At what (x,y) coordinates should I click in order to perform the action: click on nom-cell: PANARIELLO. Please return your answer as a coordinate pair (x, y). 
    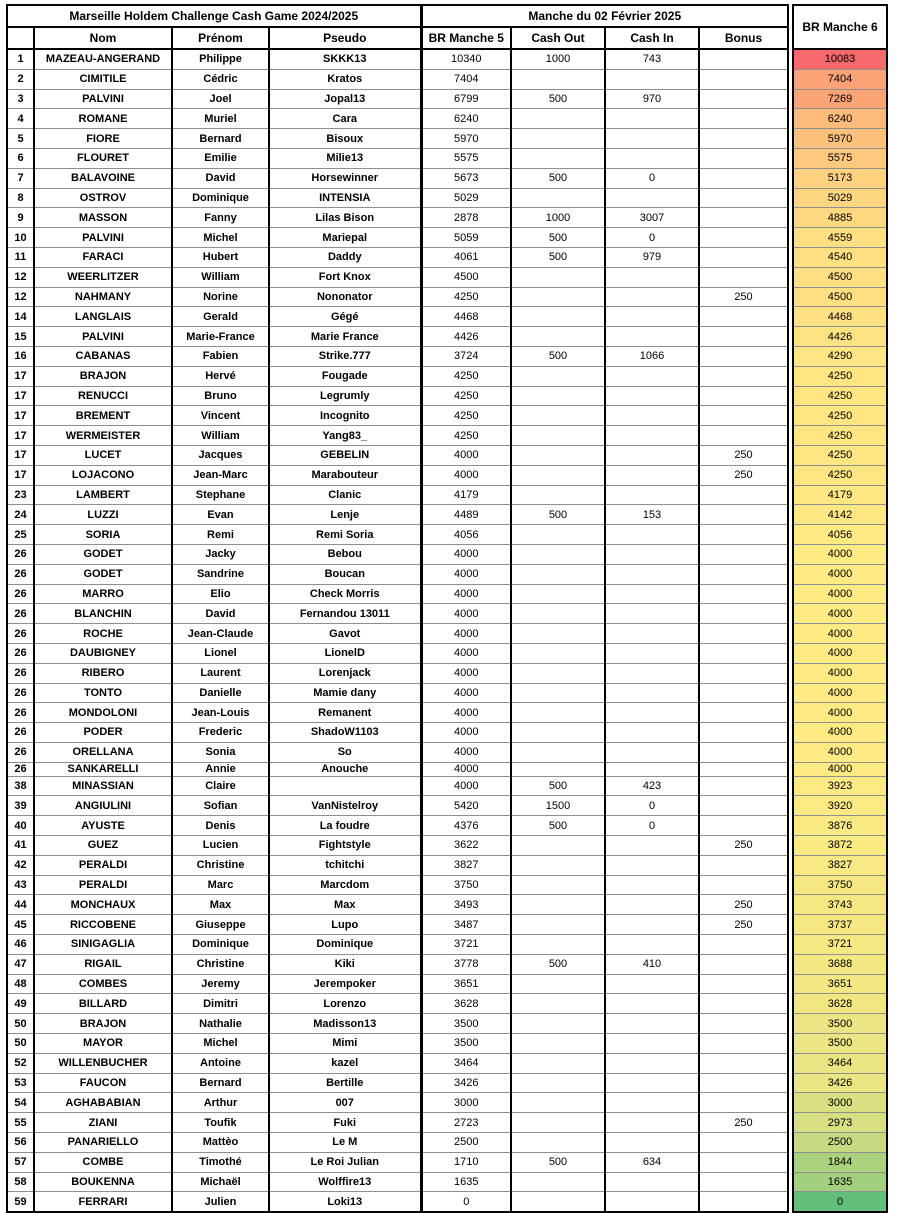
    Looking at the image, I should click on (103, 1142).